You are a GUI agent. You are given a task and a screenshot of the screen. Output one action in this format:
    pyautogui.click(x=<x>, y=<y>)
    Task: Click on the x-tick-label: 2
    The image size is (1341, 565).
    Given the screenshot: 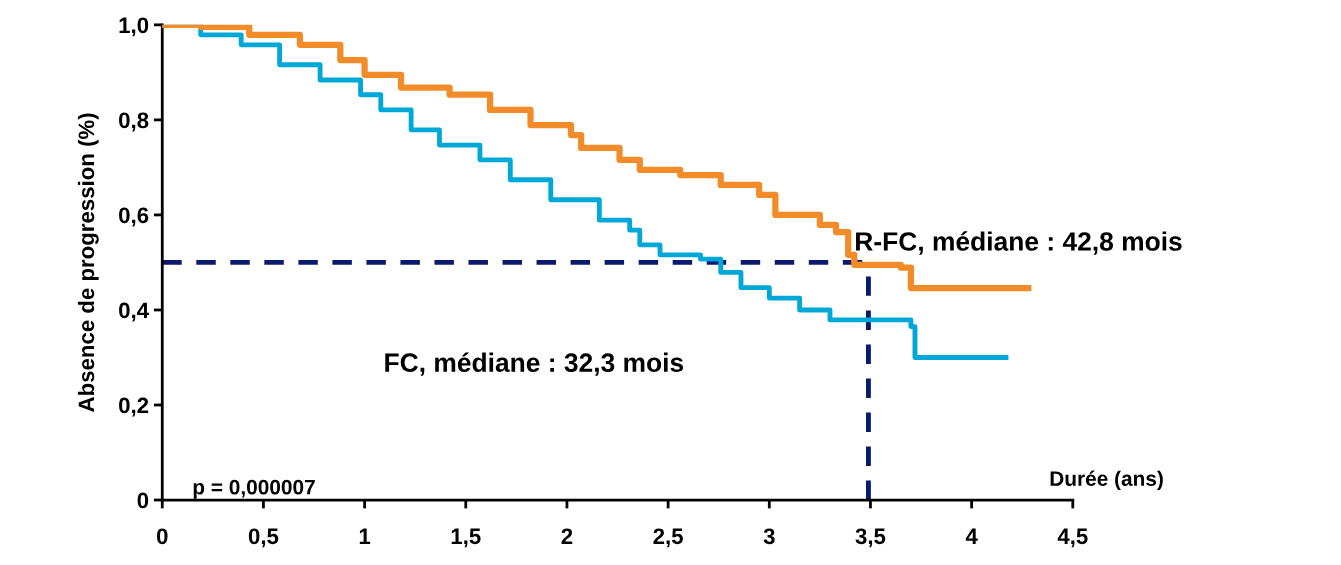 What is the action you would take?
    pyautogui.click(x=567, y=536)
    